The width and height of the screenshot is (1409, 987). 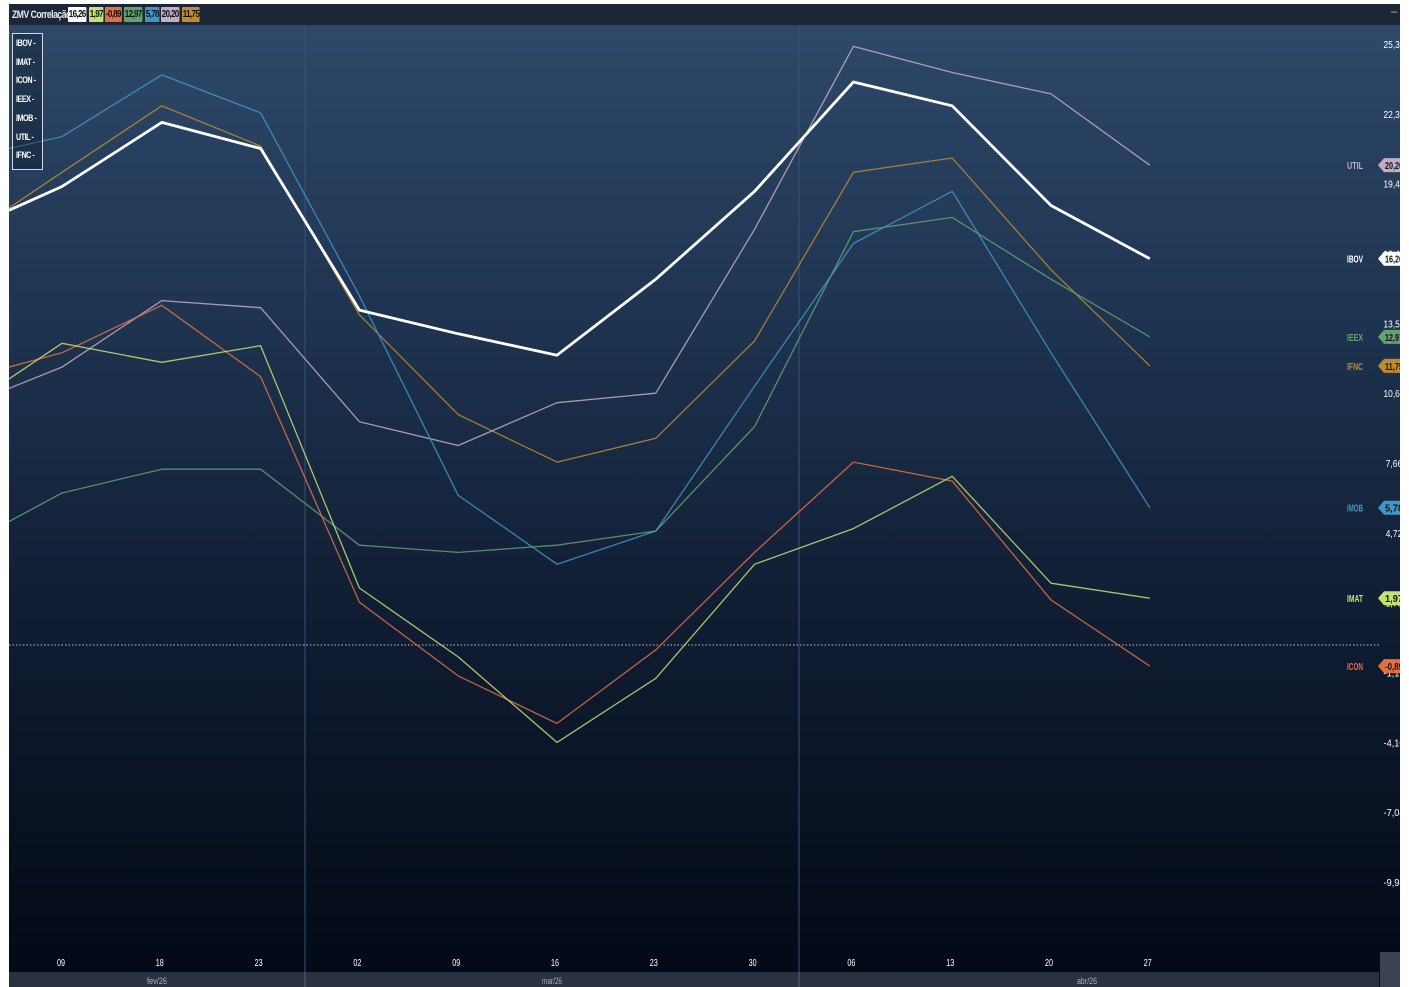 What do you see at coordinates (1087, 981) in the screenshot?
I see `month-label: abr/26` at bounding box center [1087, 981].